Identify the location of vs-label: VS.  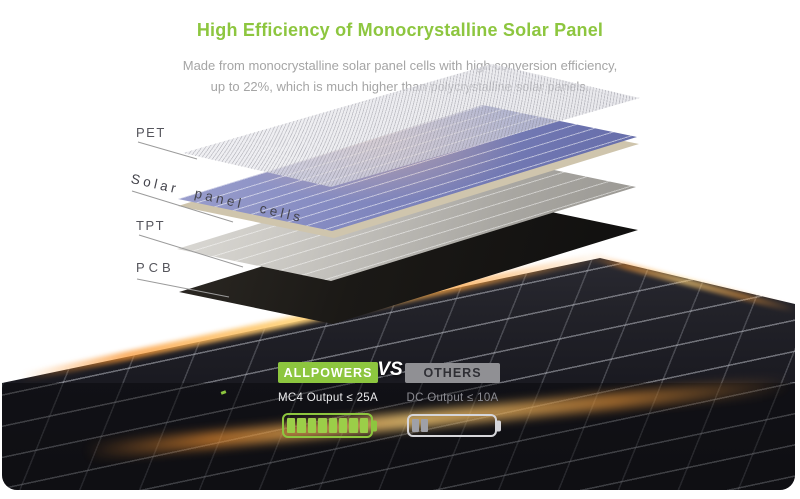
(390, 369).